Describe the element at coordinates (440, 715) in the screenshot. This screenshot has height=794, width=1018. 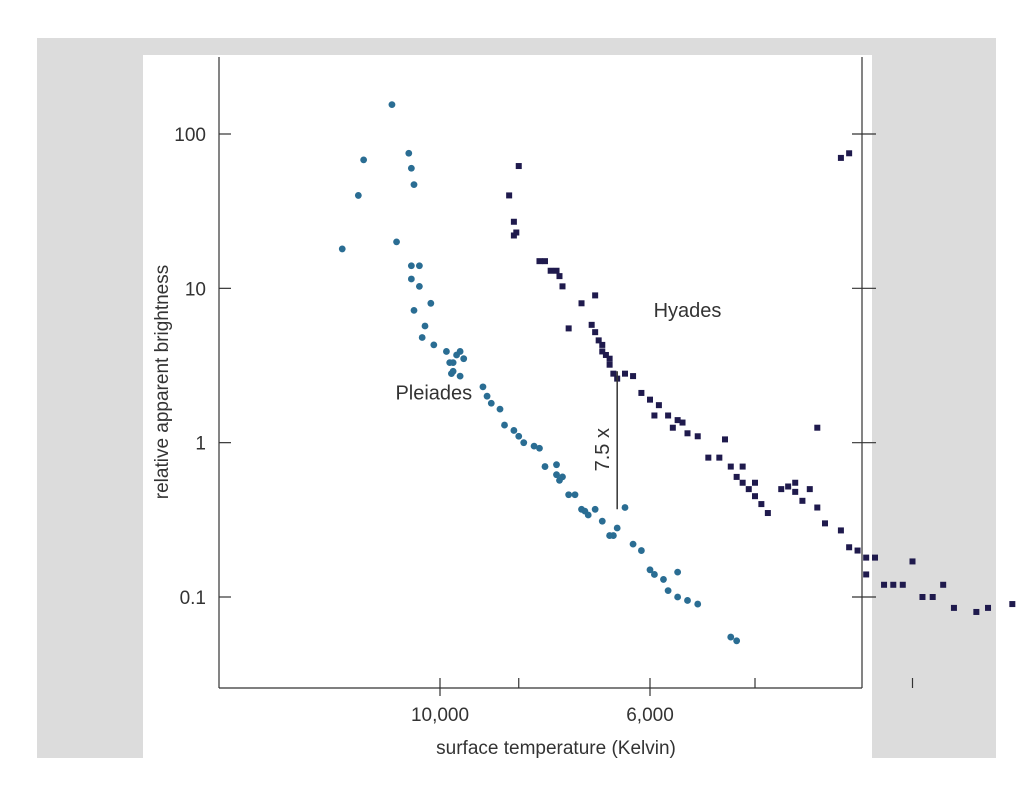
I see `x-tick-label: 10,000` at that location.